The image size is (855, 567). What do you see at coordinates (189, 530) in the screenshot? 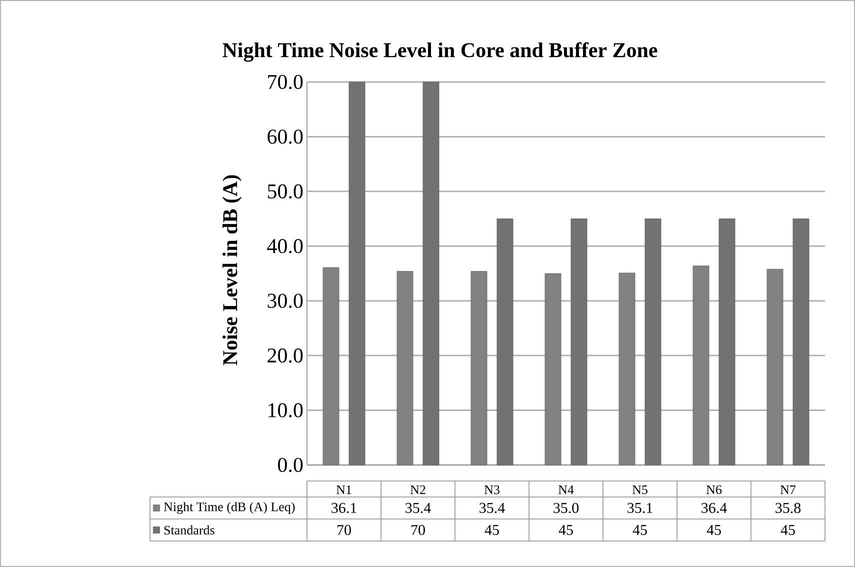
I see `legend-label: Standards` at bounding box center [189, 530].